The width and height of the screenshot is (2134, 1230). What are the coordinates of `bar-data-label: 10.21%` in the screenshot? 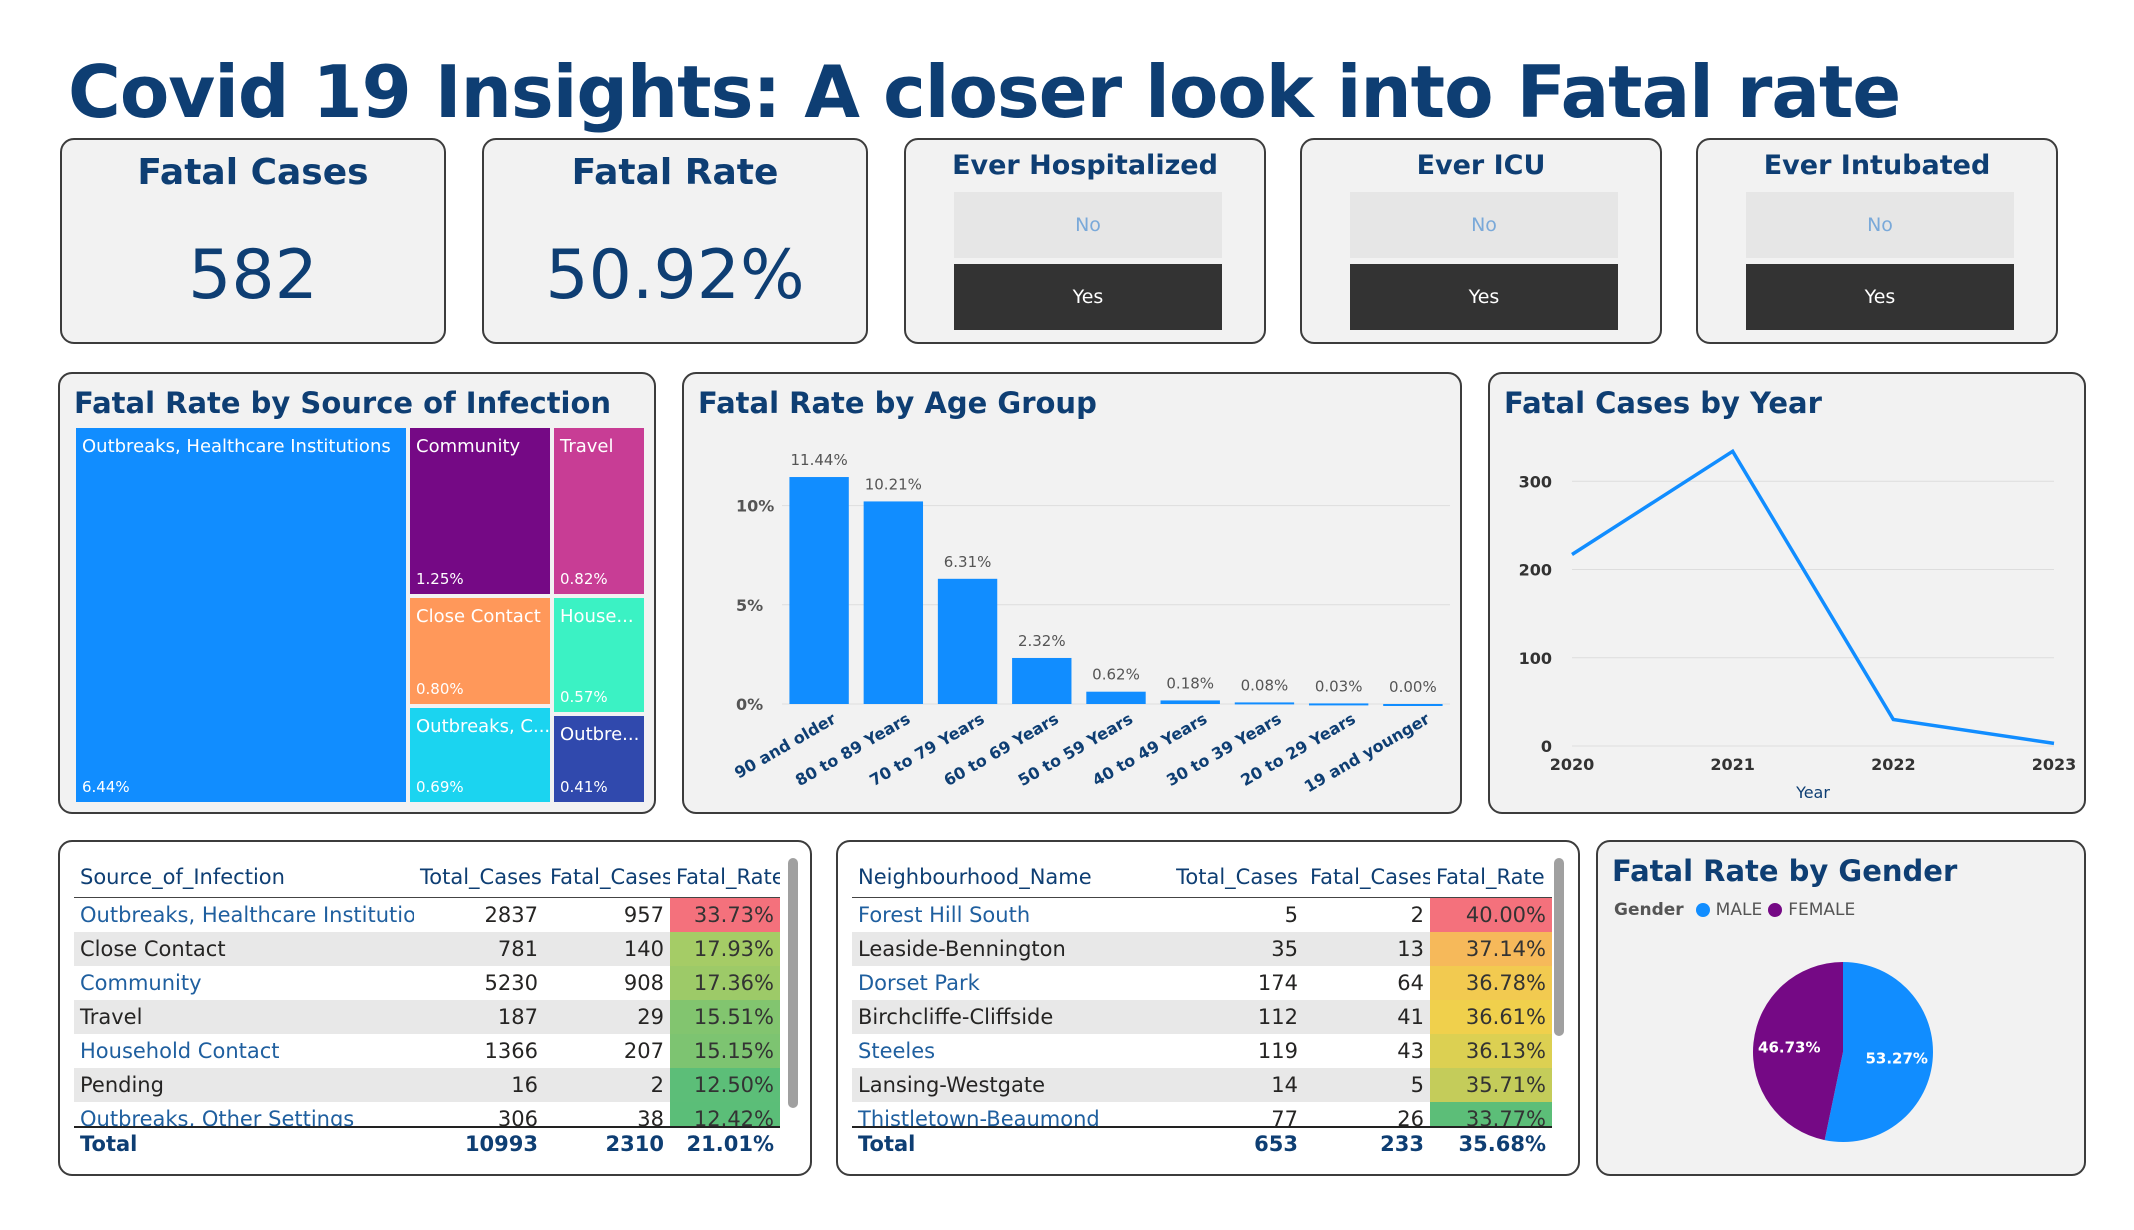 It's located at (893, 484).